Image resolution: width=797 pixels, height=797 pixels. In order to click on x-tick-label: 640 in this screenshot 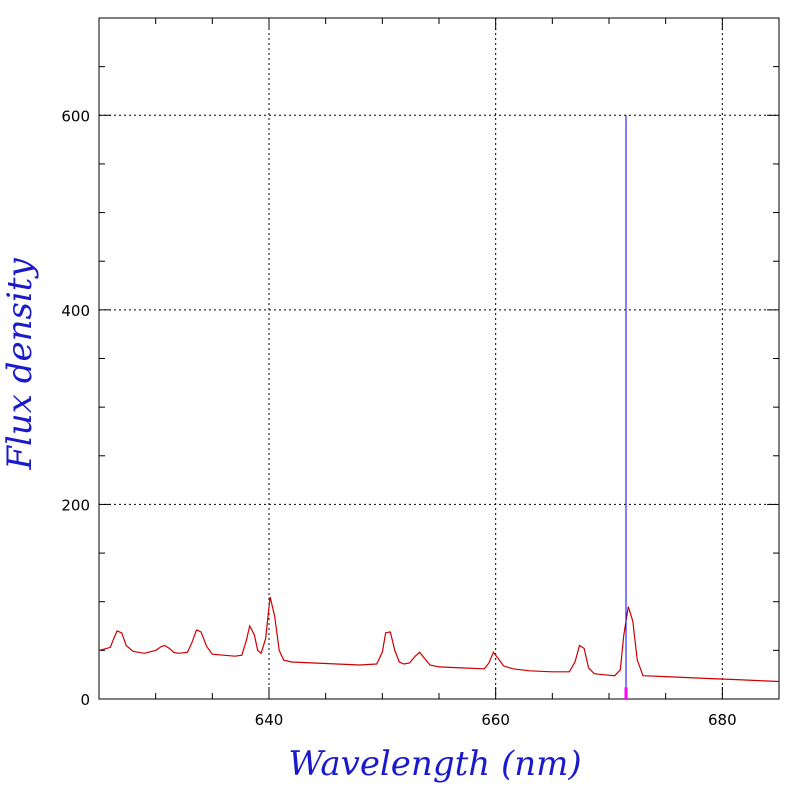, I will do `click(269, 720)`.